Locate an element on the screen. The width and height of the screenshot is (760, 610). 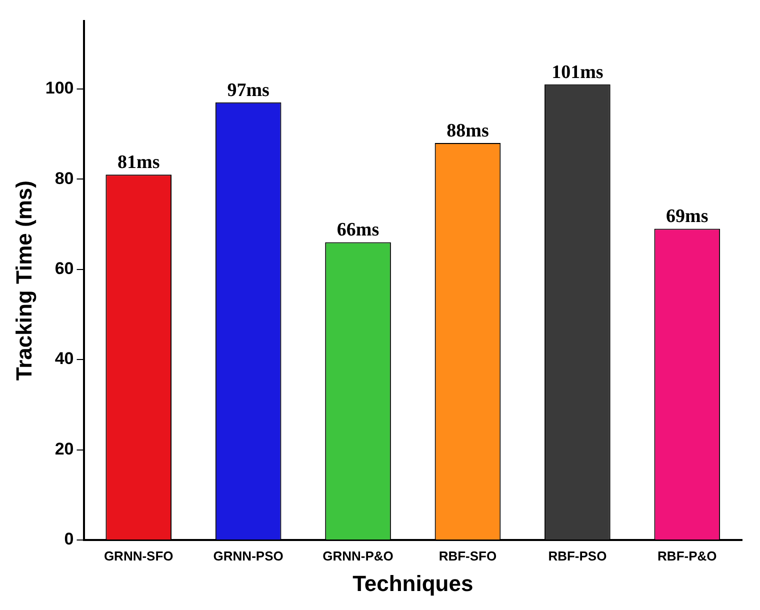
data-label: 69ms is located at coordinates (687, 217).